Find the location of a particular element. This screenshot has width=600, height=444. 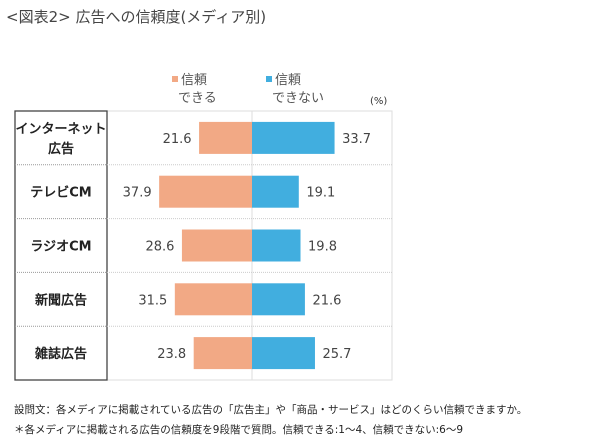

legend-label-0: できる is located at coordinates (197, 98).